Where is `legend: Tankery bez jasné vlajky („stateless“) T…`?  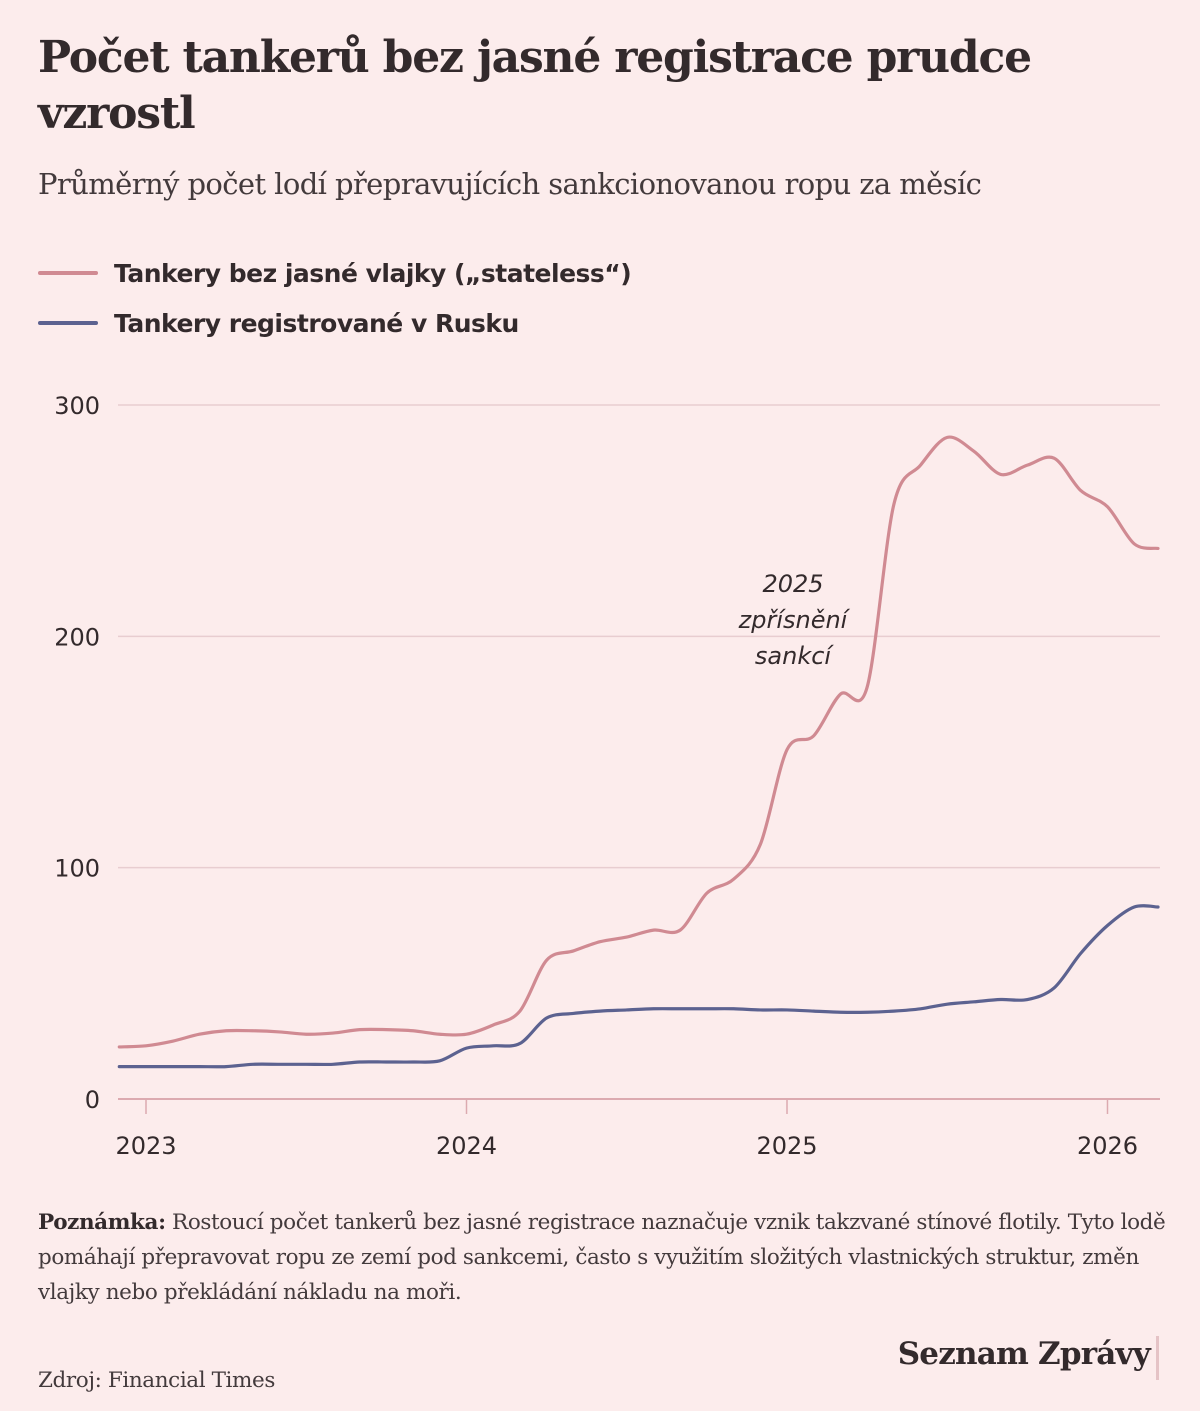
legend: Tankery bez jasné vlajky („stateless“) T… is located at coordinates (335, 298).